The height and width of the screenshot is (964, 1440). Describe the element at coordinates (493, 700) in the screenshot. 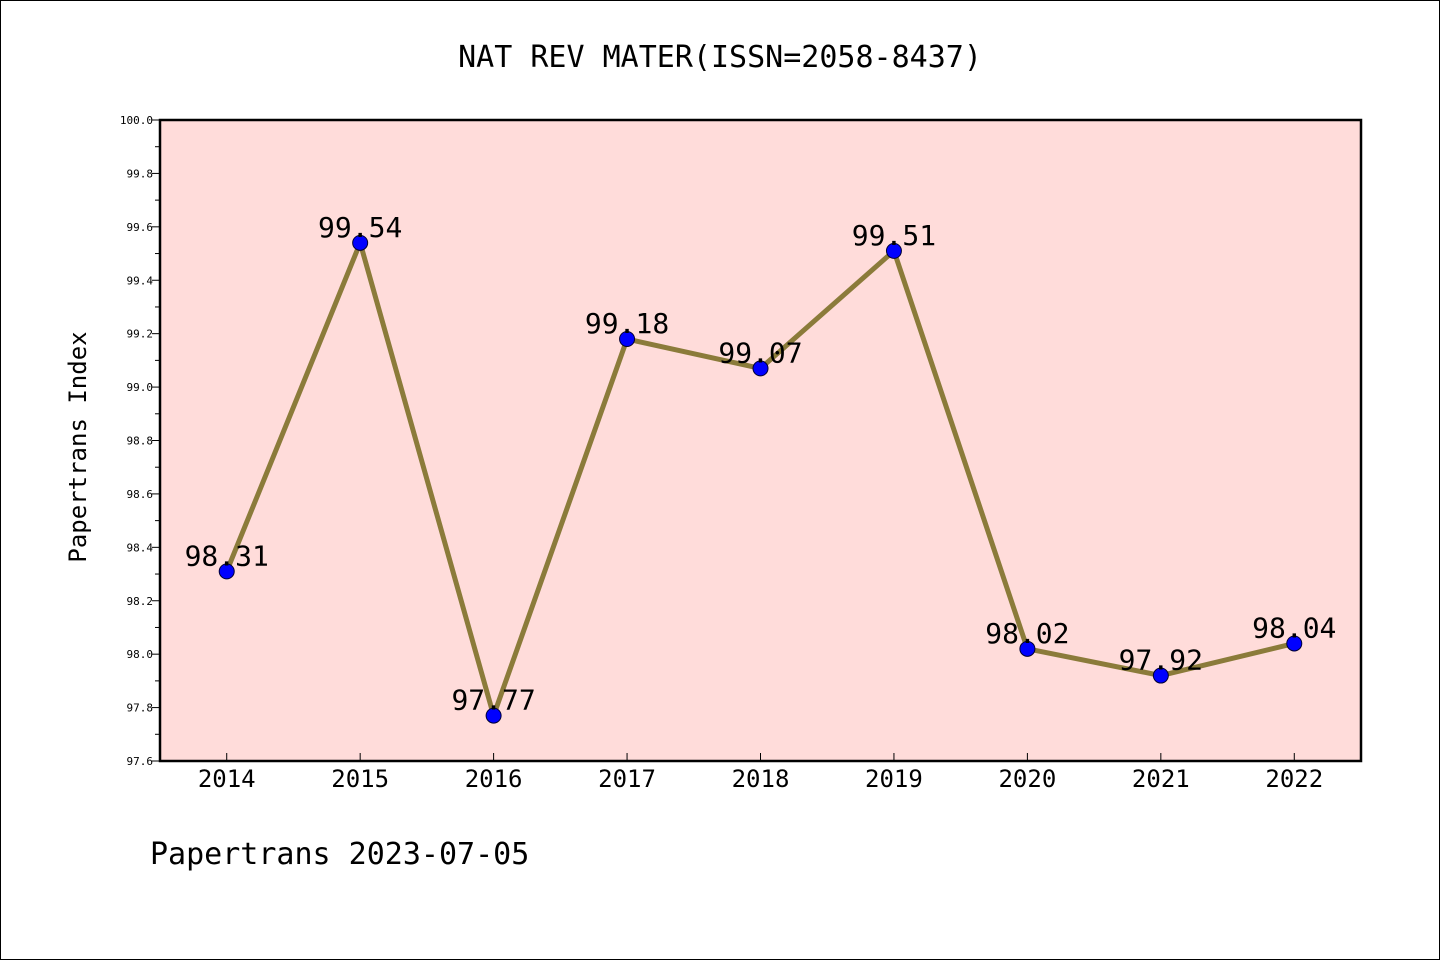

I see `data-label: 97.77` at that location.